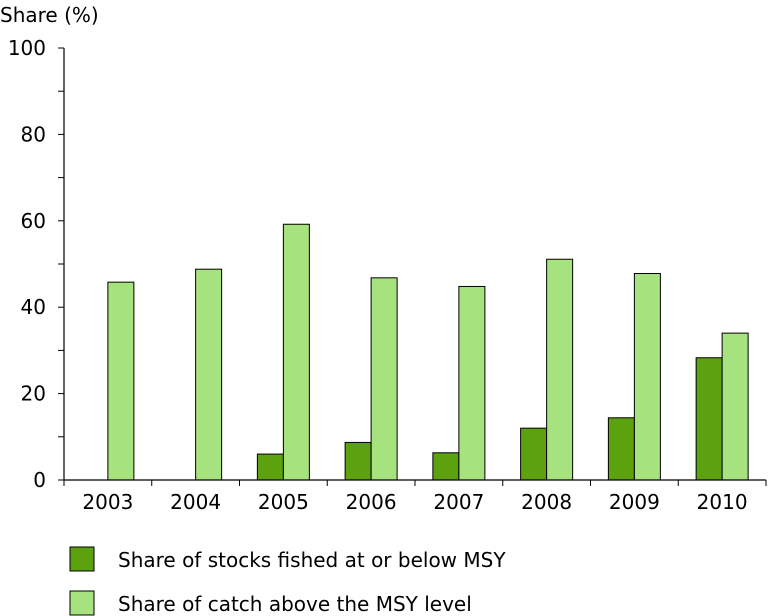 Image resolution: width=768 pixels, height=616 pixels. I want to click on bar-catch-2005, so click(296, 352).